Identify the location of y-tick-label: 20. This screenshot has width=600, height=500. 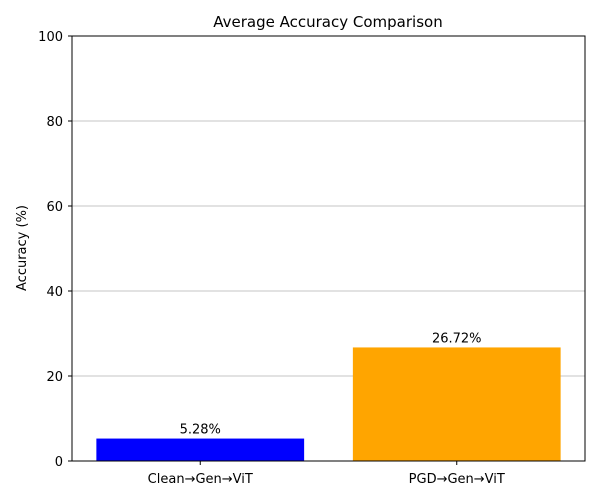
(54, 377).